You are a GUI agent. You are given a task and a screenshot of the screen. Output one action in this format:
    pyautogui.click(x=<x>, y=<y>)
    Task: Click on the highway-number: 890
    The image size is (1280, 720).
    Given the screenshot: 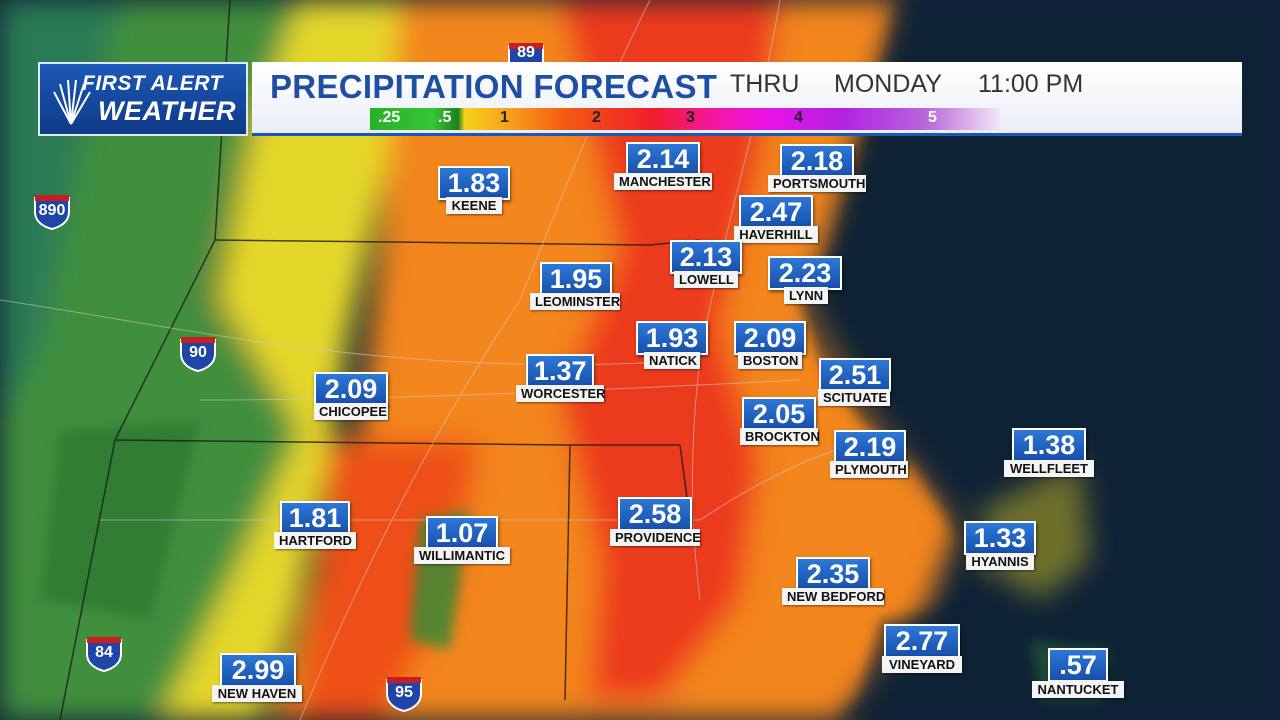 What is the action you would take?
    pyautogui.click(x=52, y=210)
    